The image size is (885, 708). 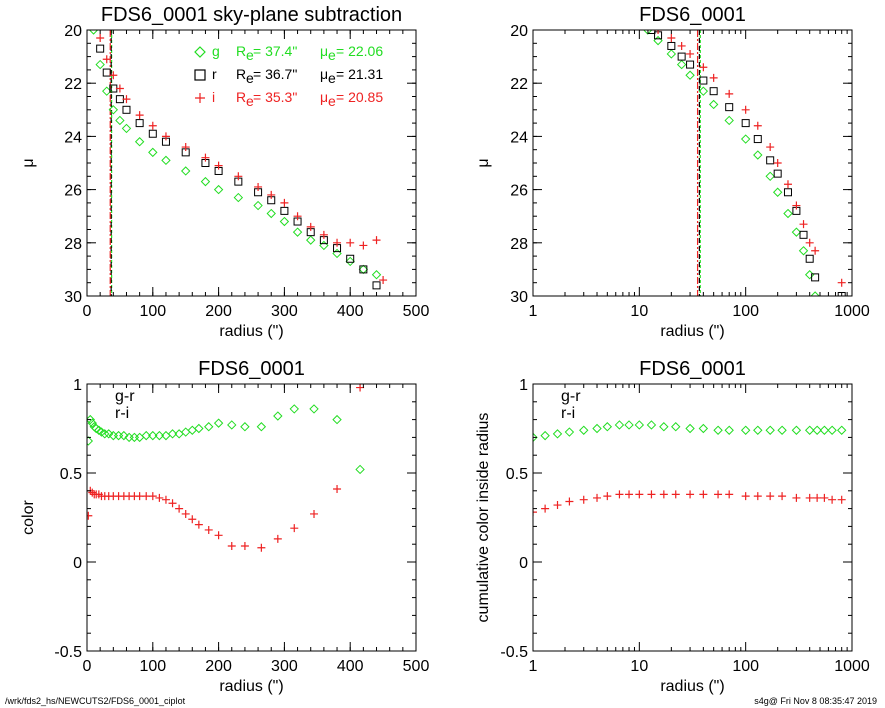 What do you see at coordinates (523, 385) in the screenshot?
I see `y-tick-label: 1` at bounding box center [523, 385].